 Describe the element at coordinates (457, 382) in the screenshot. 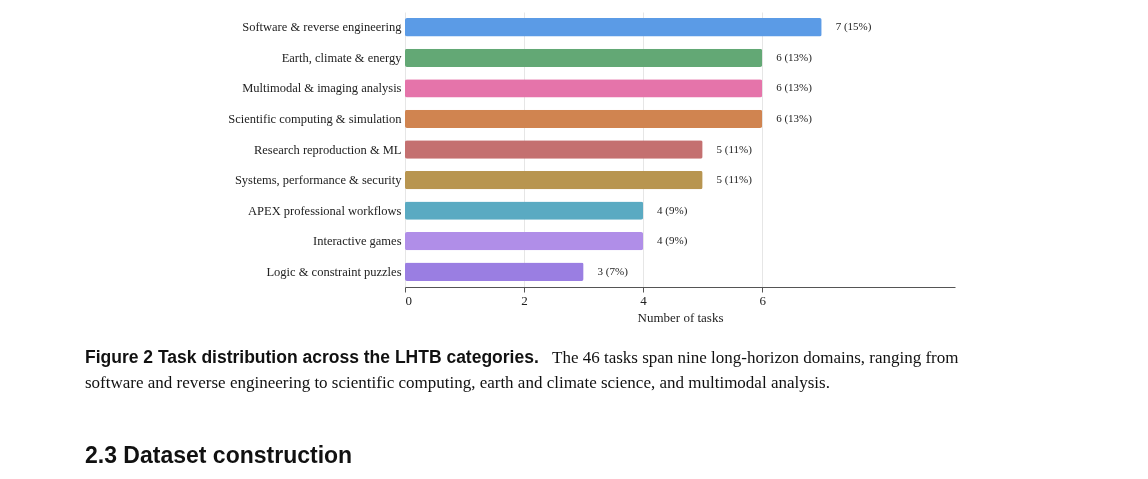

I see `text: software and reverse engineering to scientific computing, earth and climate science, and multimodal analysis.` at that location.